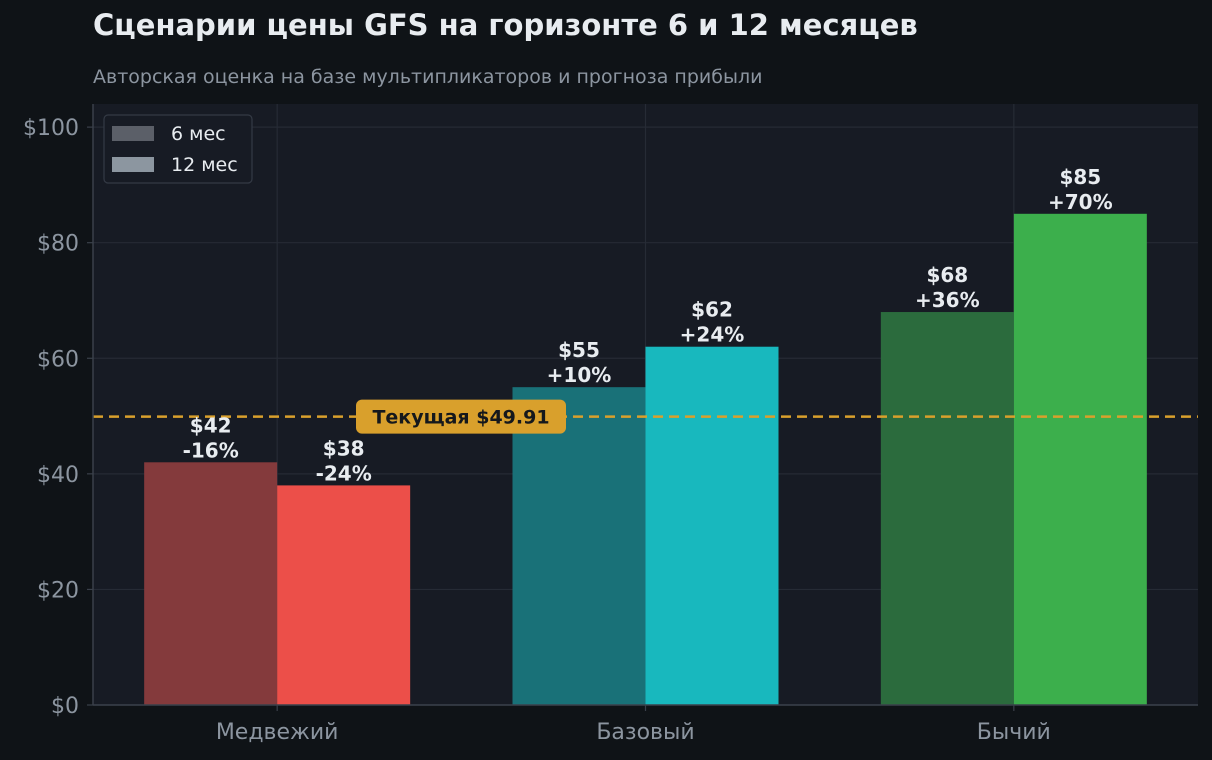  Describe the element at coordinates (344, 448) in the screenshot. I see `bar-value-label: $38` at that location.